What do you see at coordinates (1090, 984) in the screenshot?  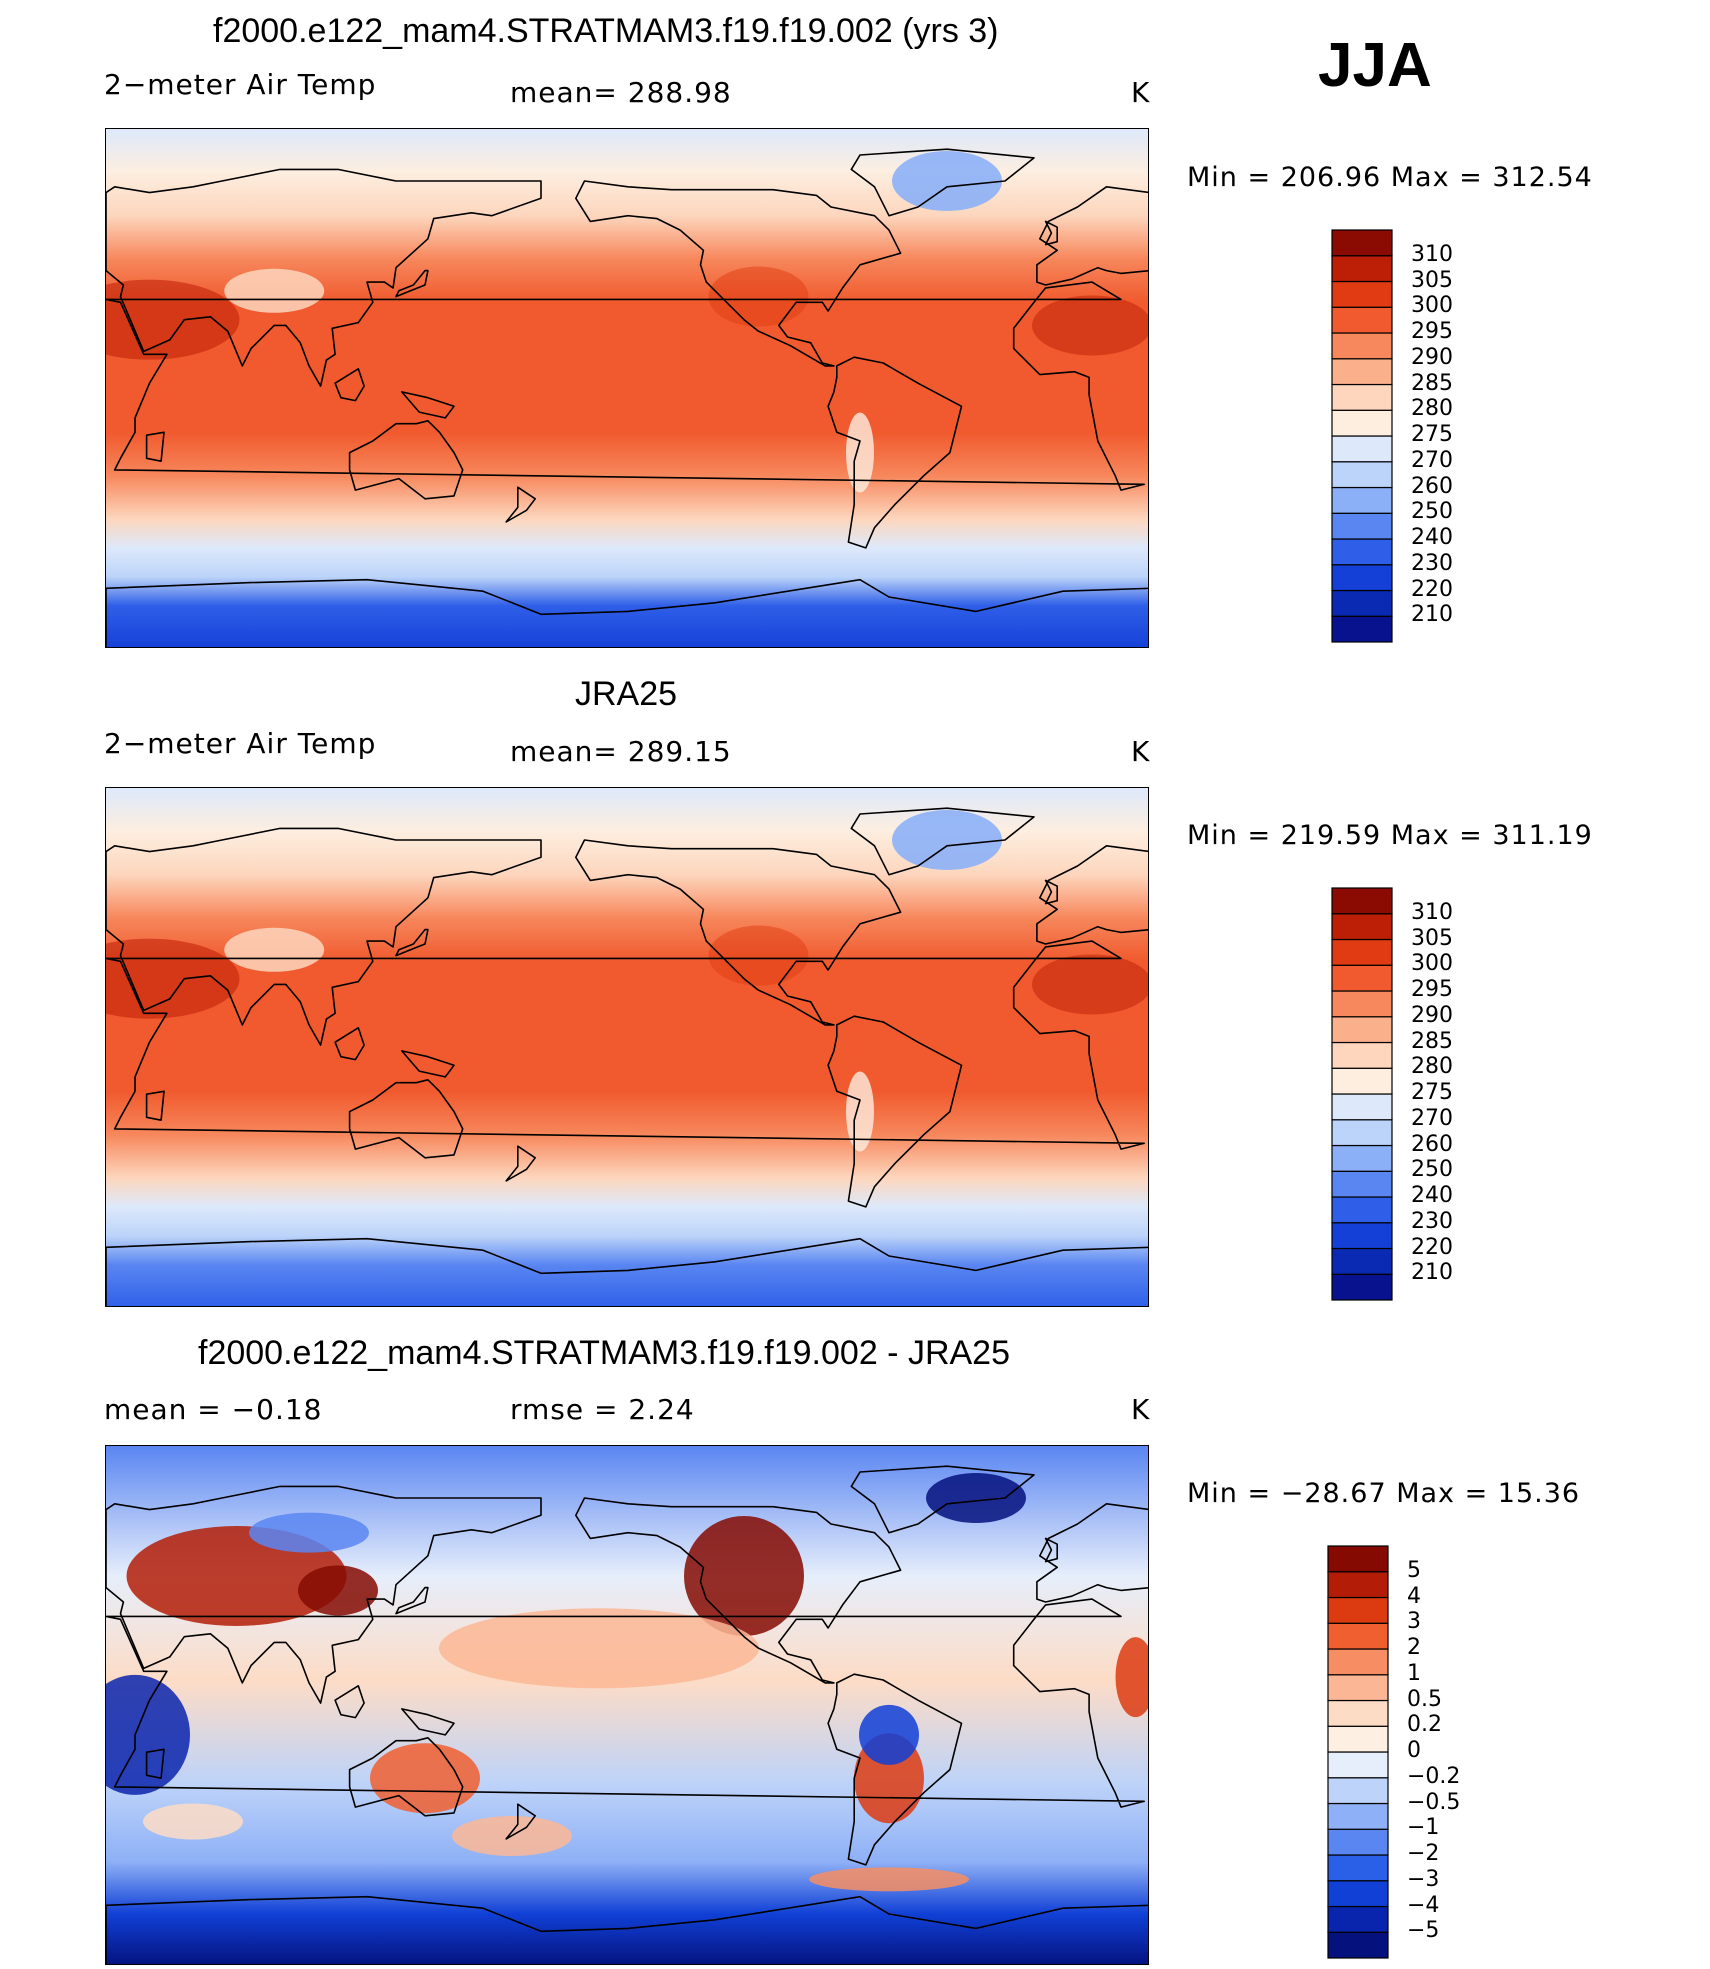 I see `hot-spot-sahara` at bounding box center [1090, 984].